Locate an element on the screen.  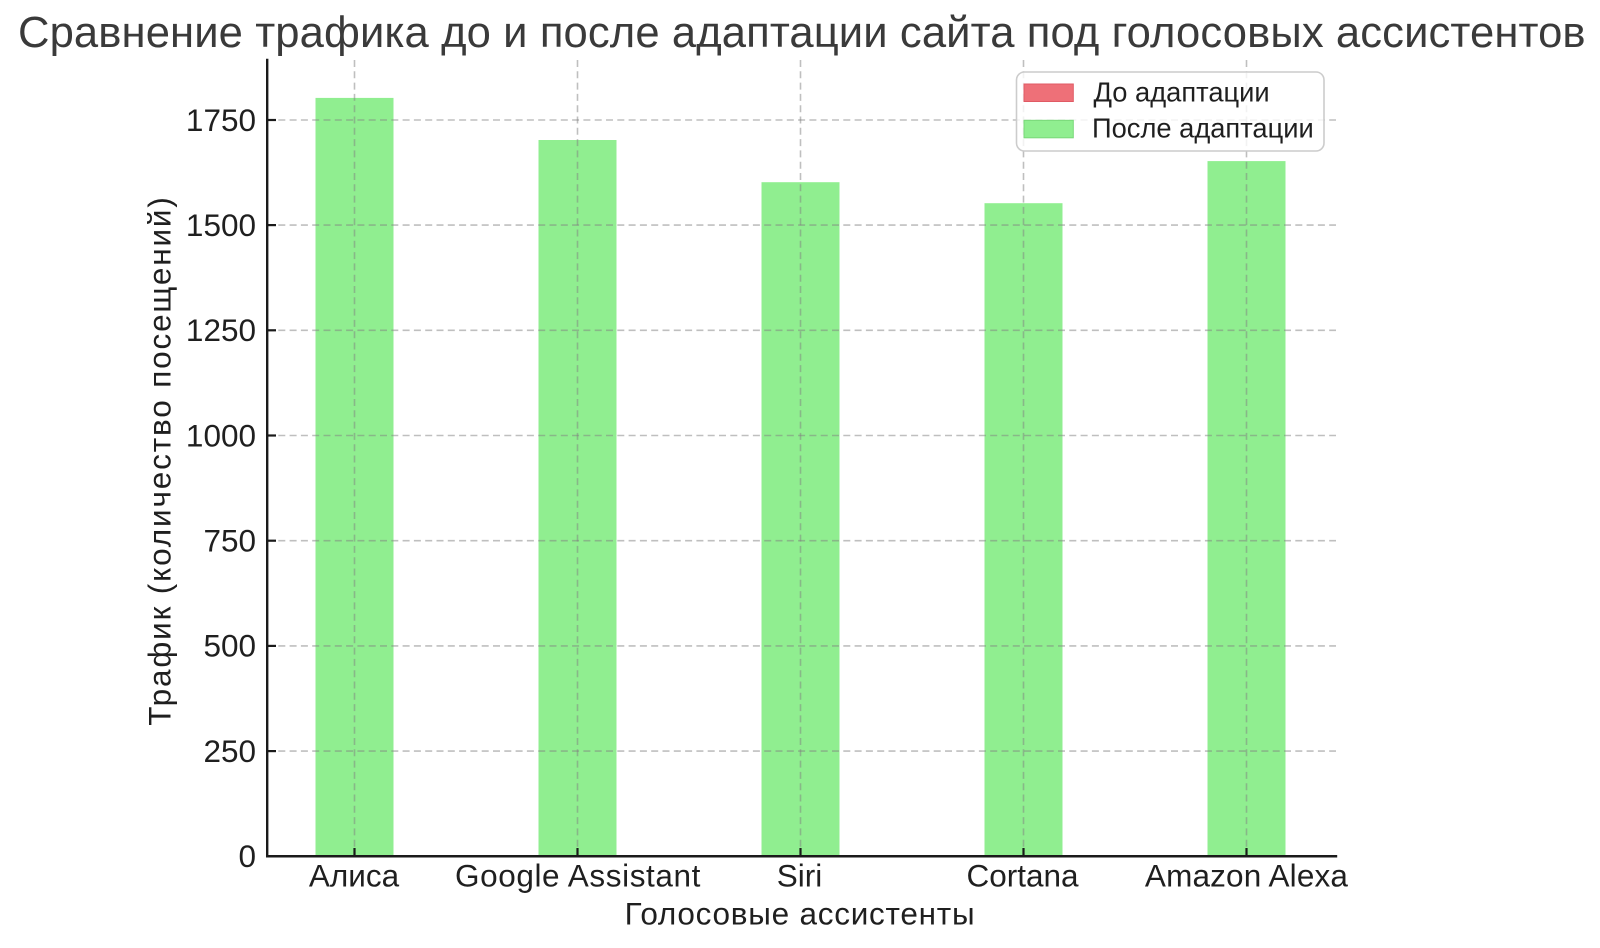
svg-text: 500 is located at coordinates (229, 646).